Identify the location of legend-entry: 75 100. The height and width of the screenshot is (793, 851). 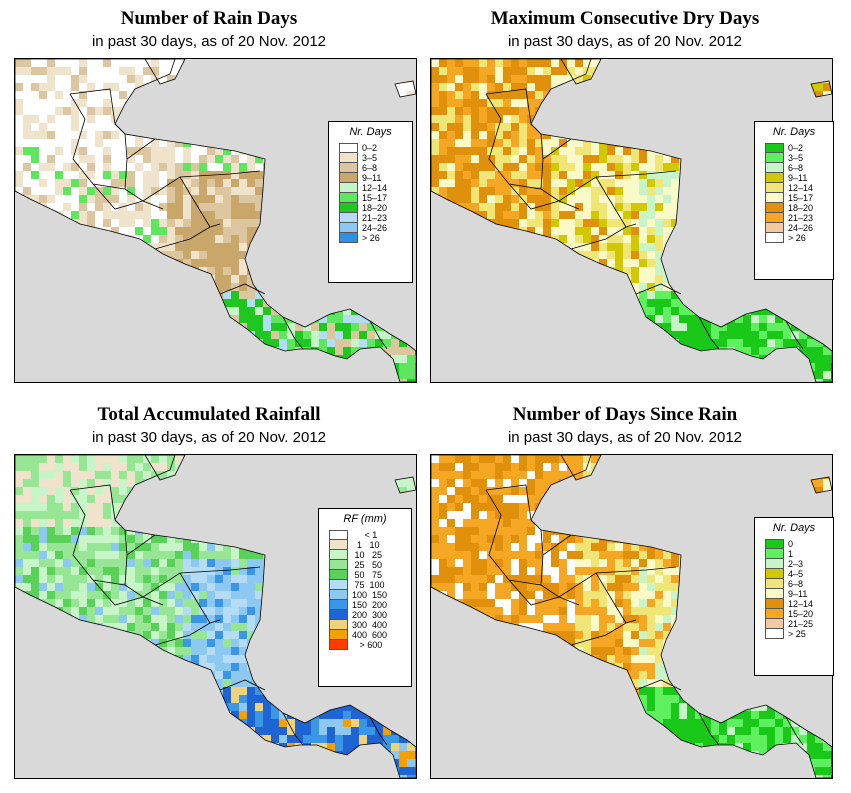
(370, 585).